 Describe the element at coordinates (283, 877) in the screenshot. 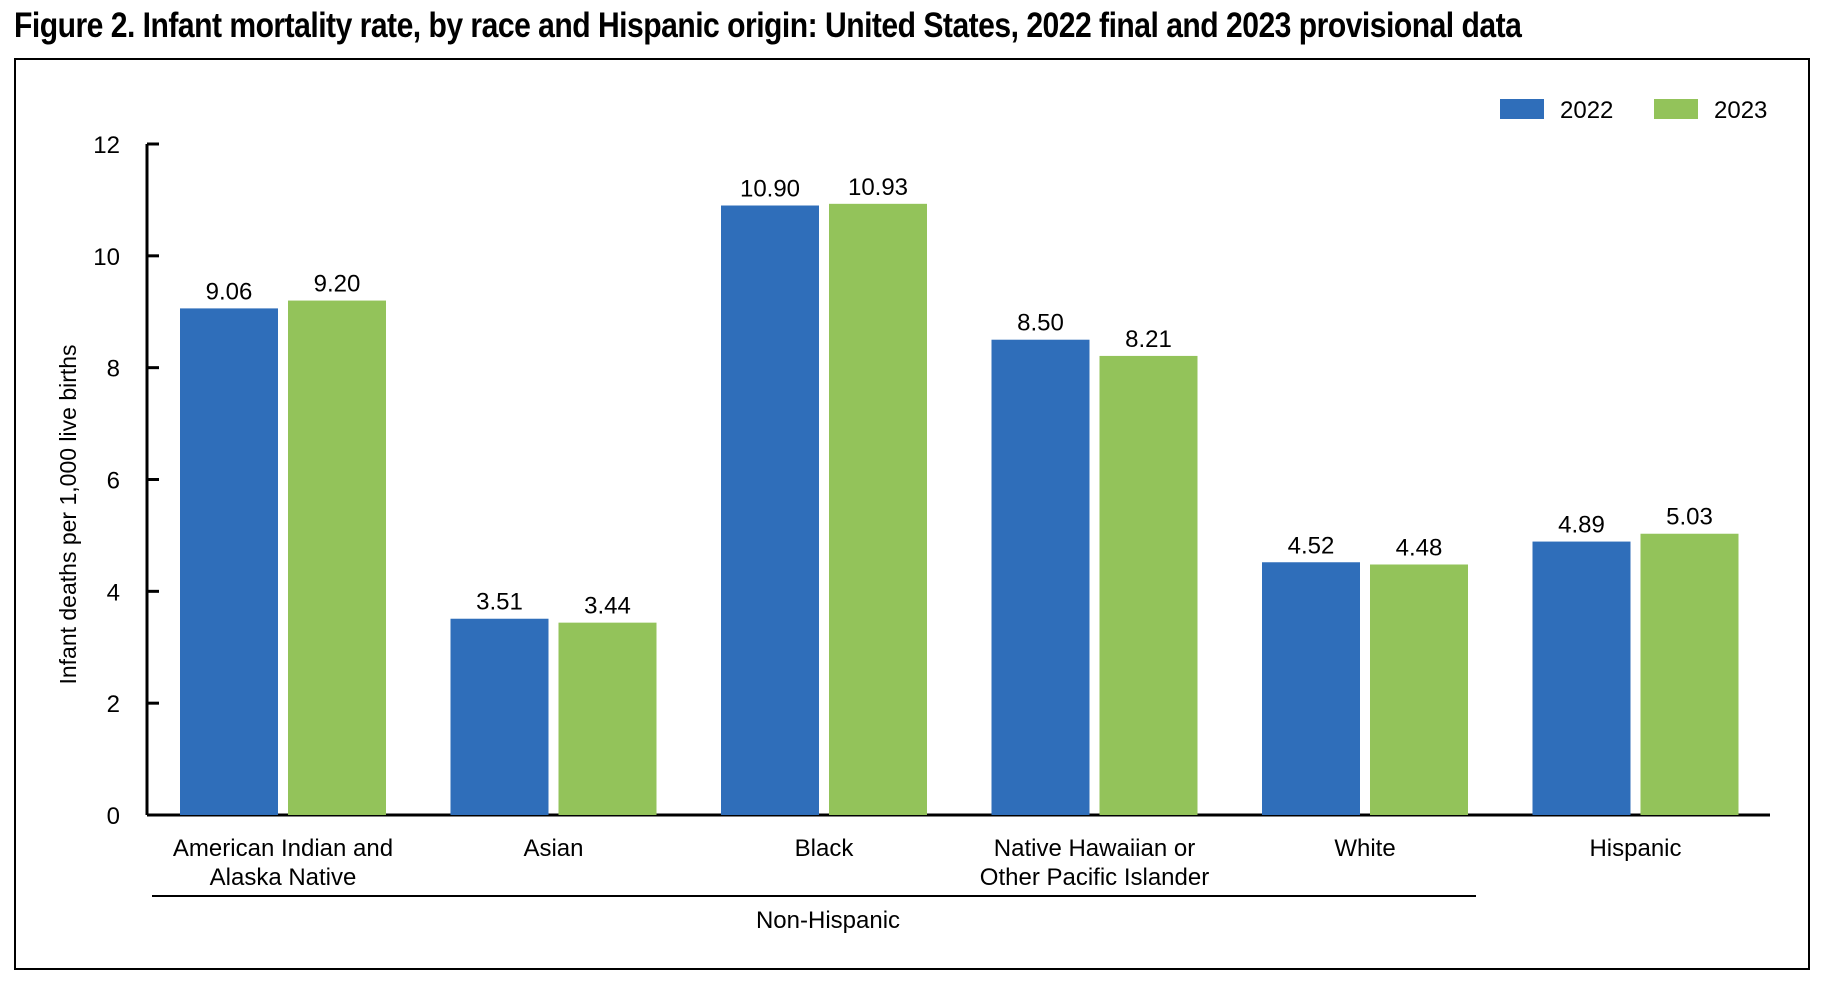

I see `x-category-label: Alaska Native` at that location.